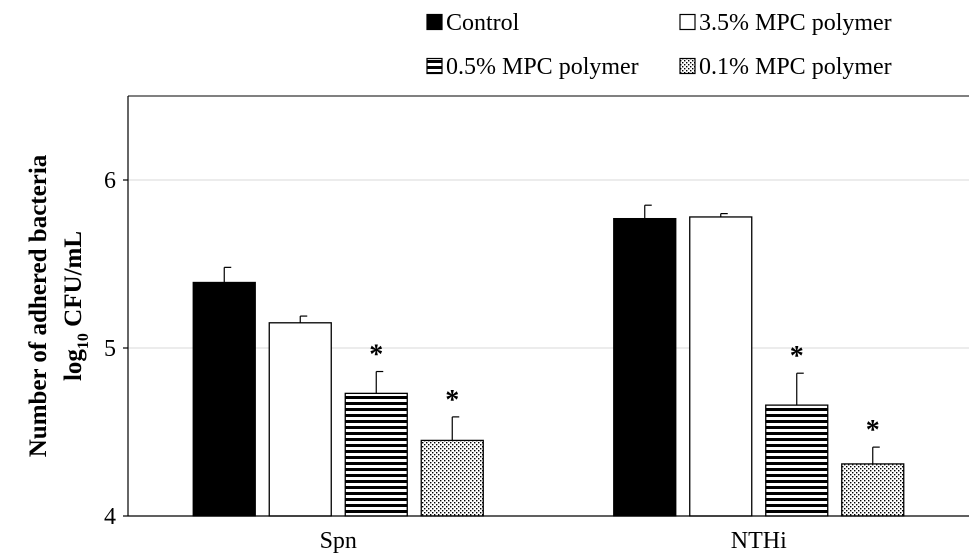 This screenshot has width=969, height=558. Describe the element at coordinates (542, 67) in the screenshot. I see `legend-label: 0.5% MPC polymer` at that location.